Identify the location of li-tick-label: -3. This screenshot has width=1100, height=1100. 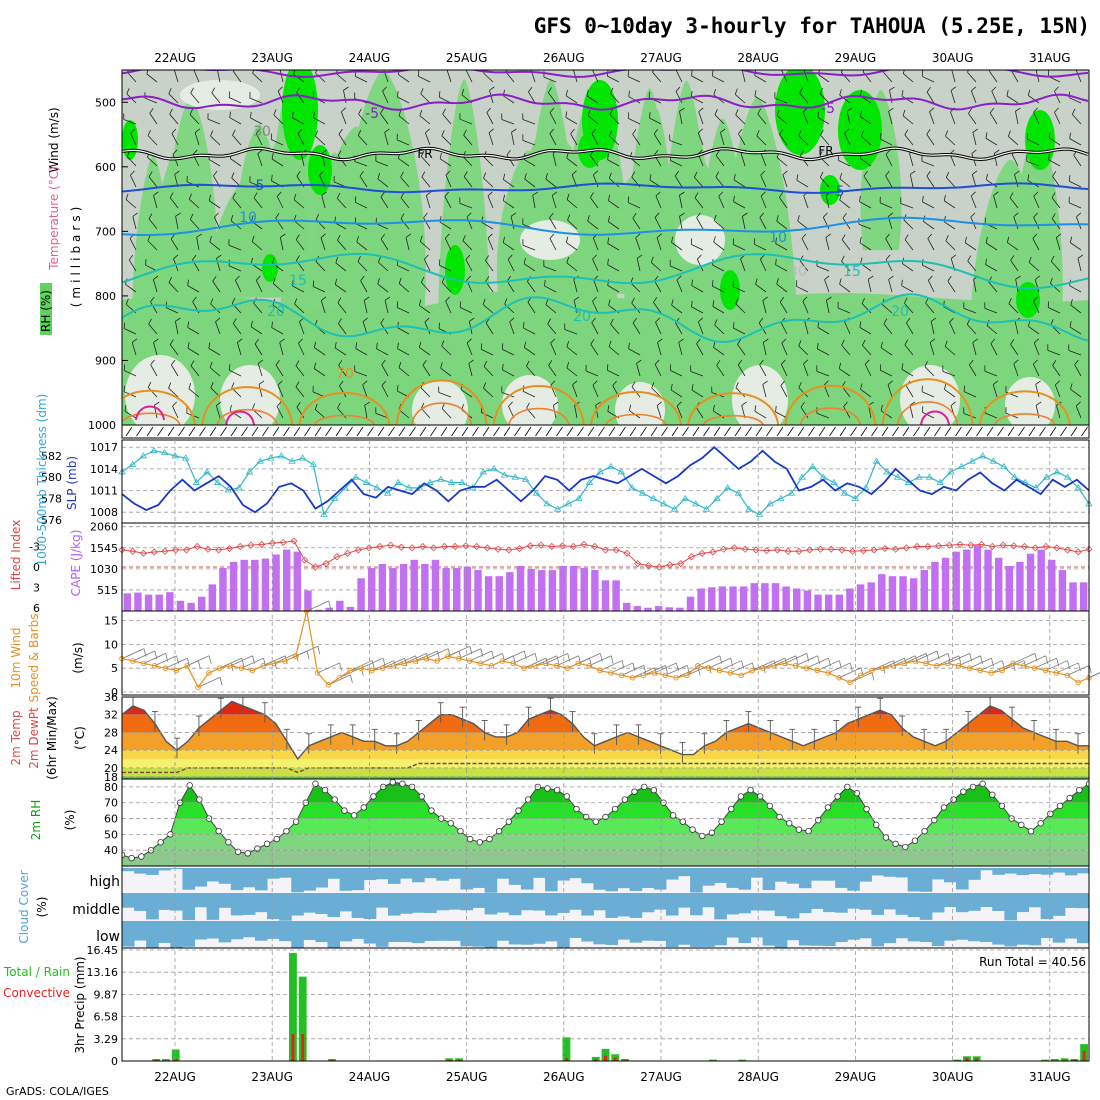
(34, 547).